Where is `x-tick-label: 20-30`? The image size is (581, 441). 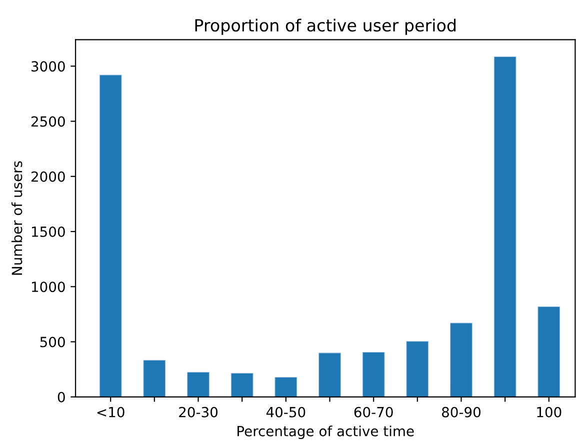
x-tick-label: 20-30 is located at coordinates (198, 412).